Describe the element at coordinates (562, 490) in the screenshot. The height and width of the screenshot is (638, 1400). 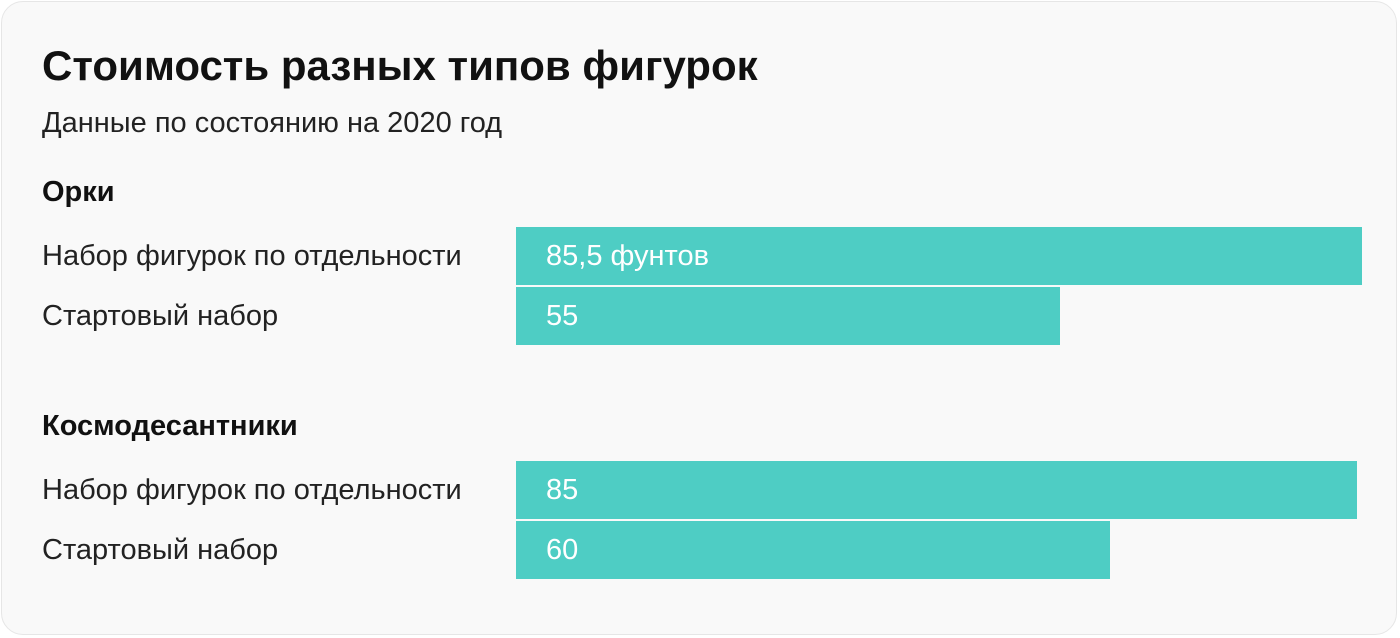
I see `bar-value-label: 85` at that location.